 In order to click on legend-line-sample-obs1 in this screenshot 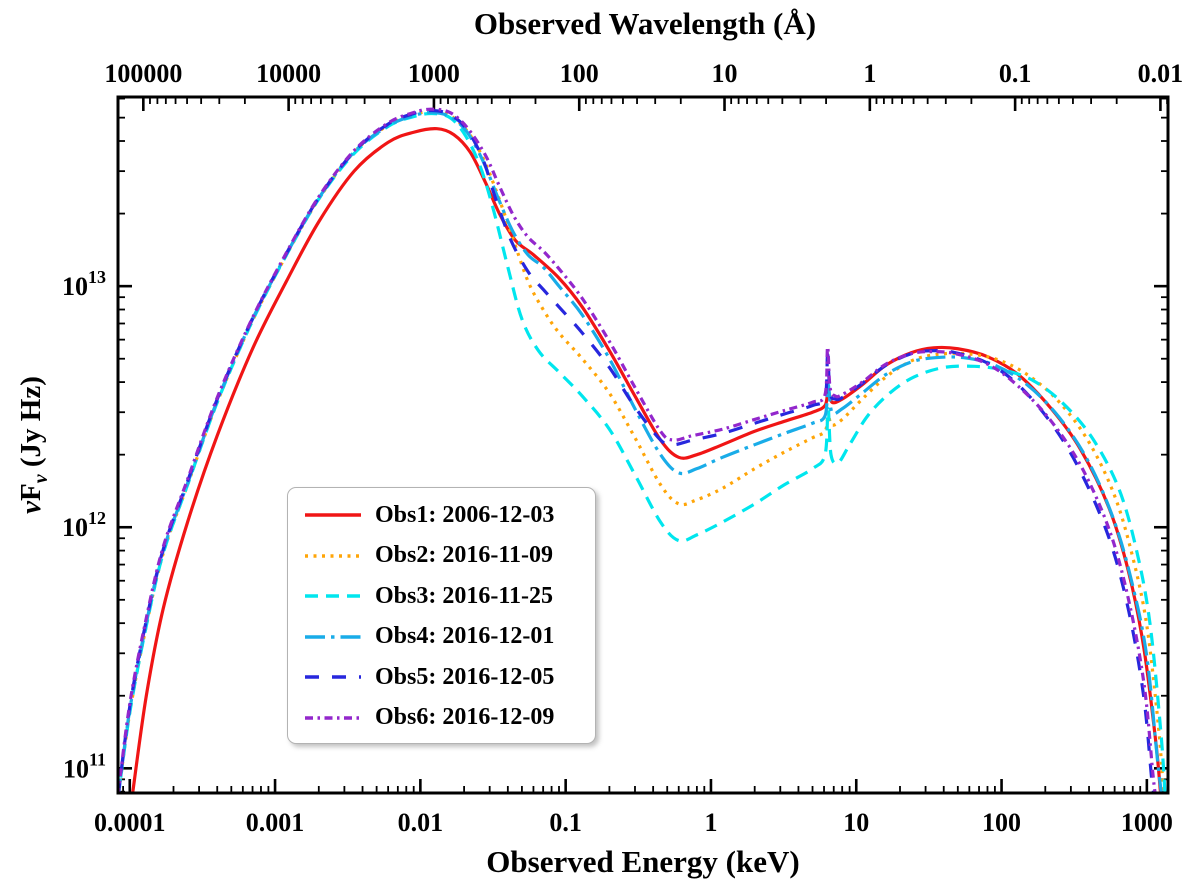, I will do `click(333, 515)`.